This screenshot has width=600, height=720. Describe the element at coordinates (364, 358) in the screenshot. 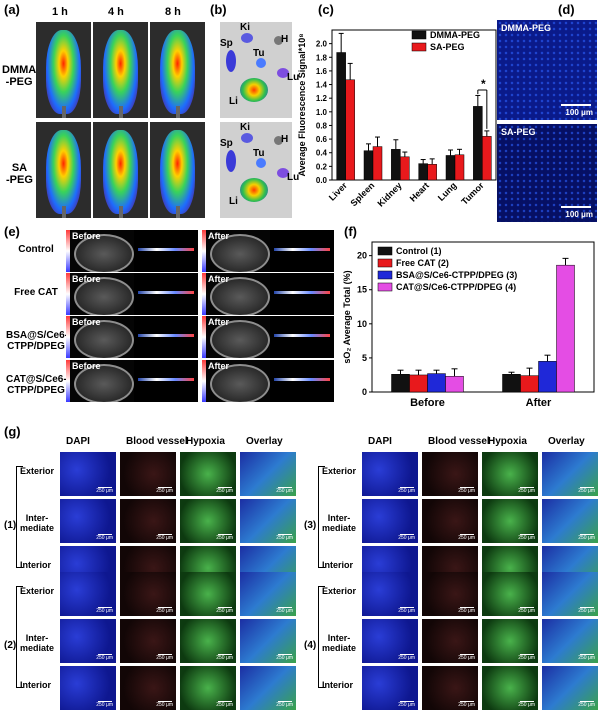

I see `y-tick-label: 5` at that location.